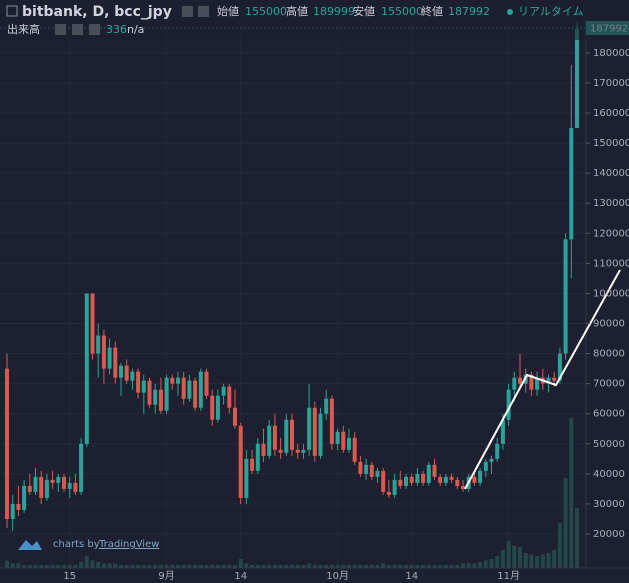 The width and height of the screenshot is (629, 583). Describe the element at coordinates (60, 29) in the screenshot. I see `vol-settings-icon` at that location.